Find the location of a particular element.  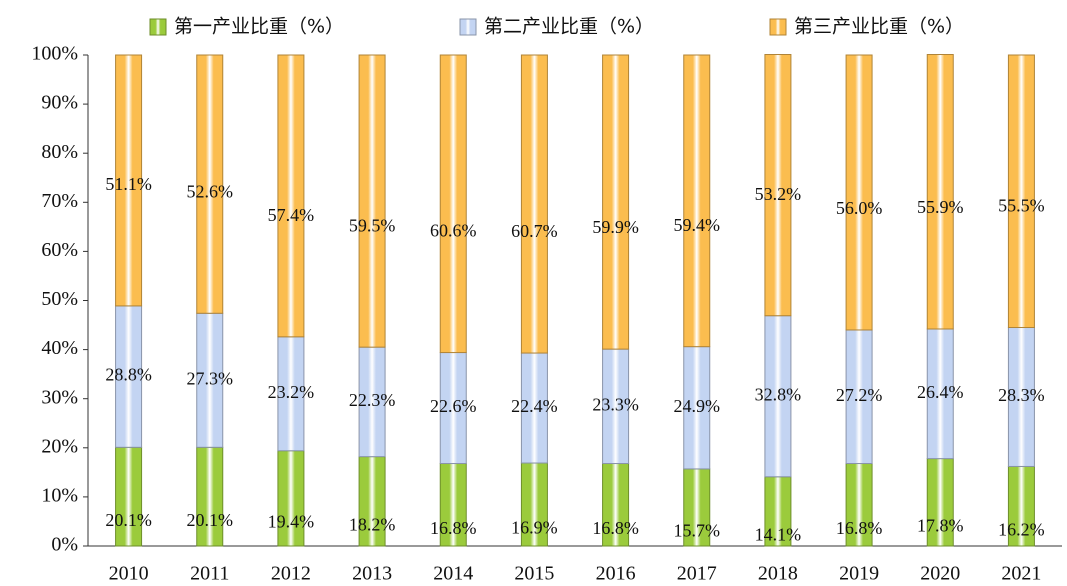

data-label: 60.6% is located at coordinates (453, 231).